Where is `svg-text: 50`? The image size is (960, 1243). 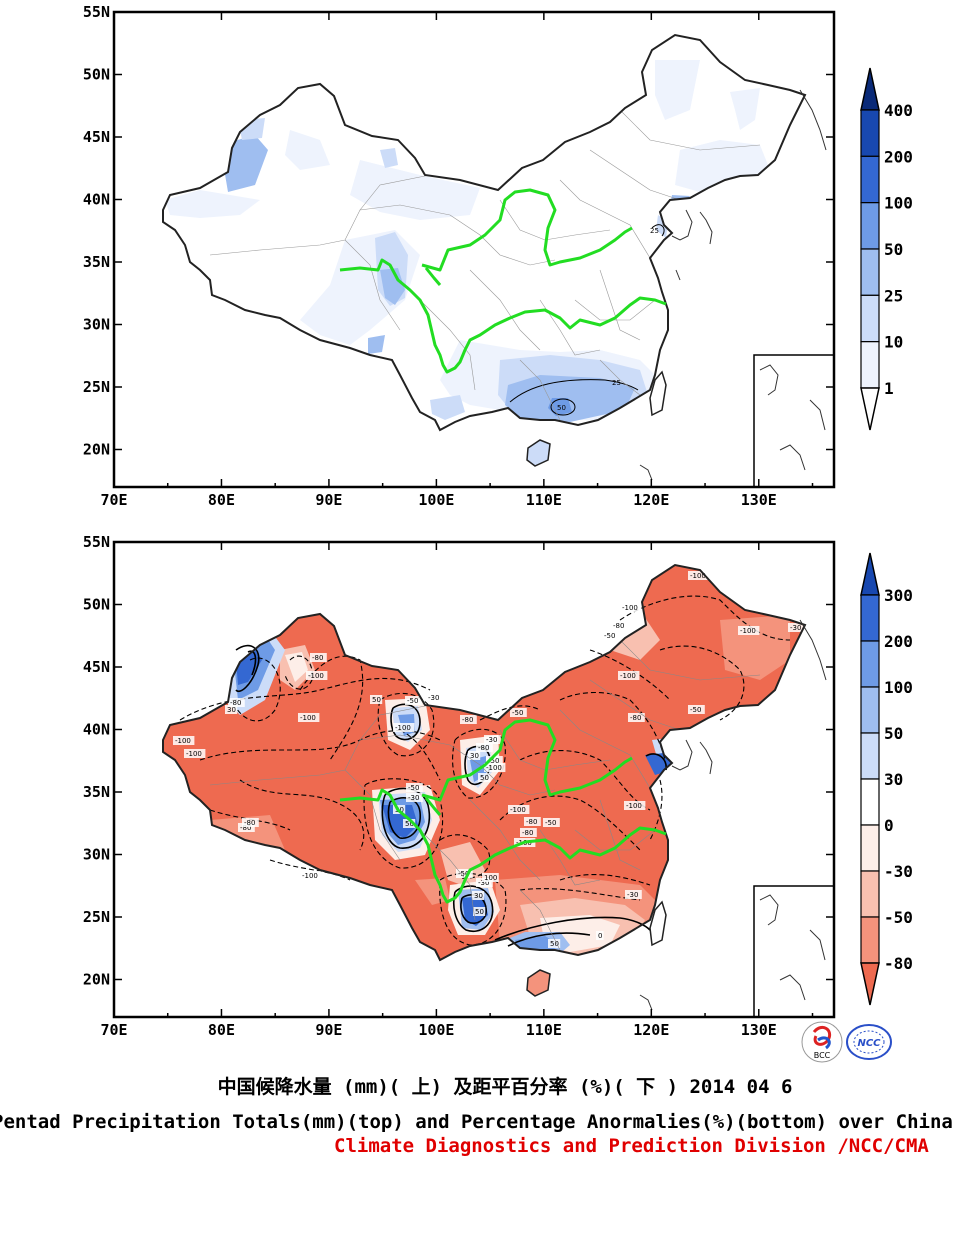
svg-text: 50 is located at coordinates (409, 824).